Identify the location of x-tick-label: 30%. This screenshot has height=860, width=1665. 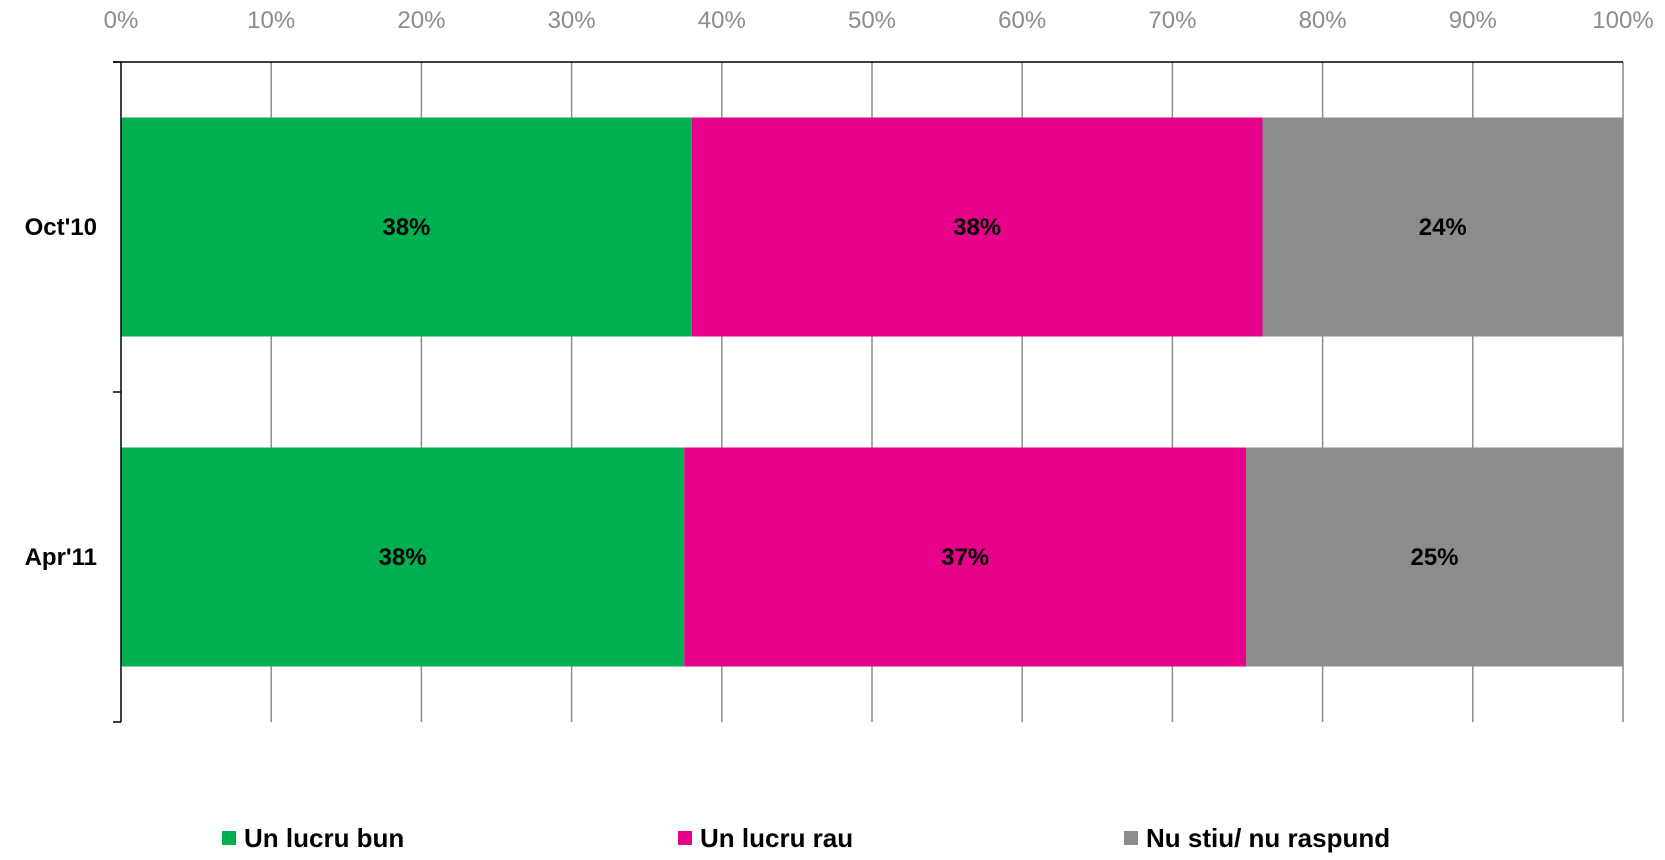
(572, 20).